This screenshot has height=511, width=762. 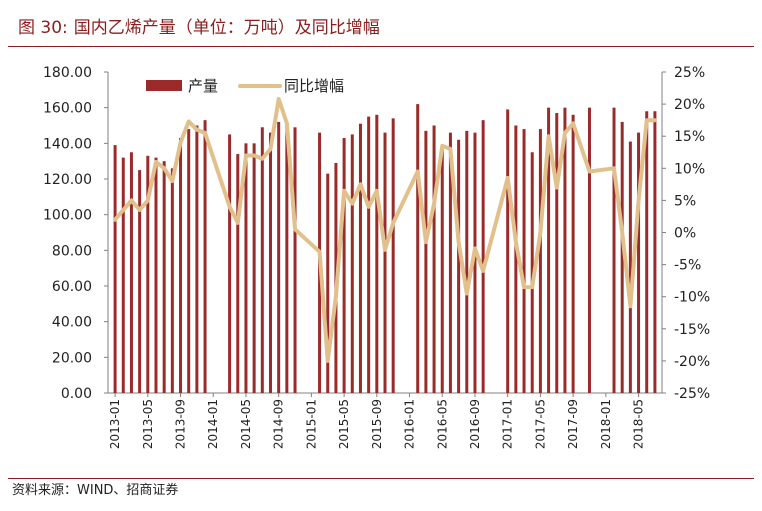 What do you see at coordinates (67, 216) in the screenshot?
I see `left-tick-label: 100.00` at bounding box center [67, 216].